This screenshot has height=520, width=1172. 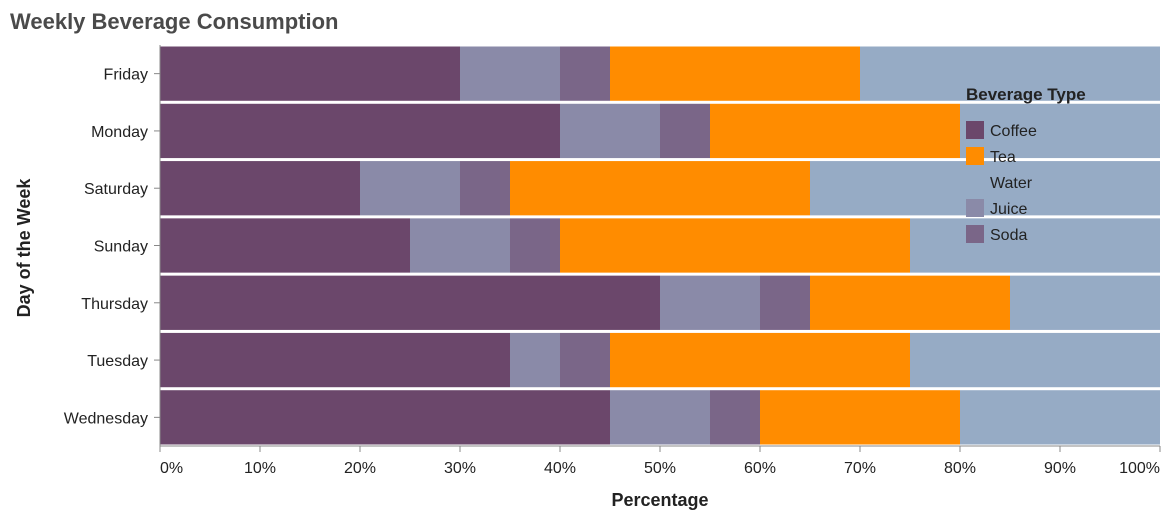 I want to click on y-tick-label-wednesday: Wednesday, so click(x=106, y=418).